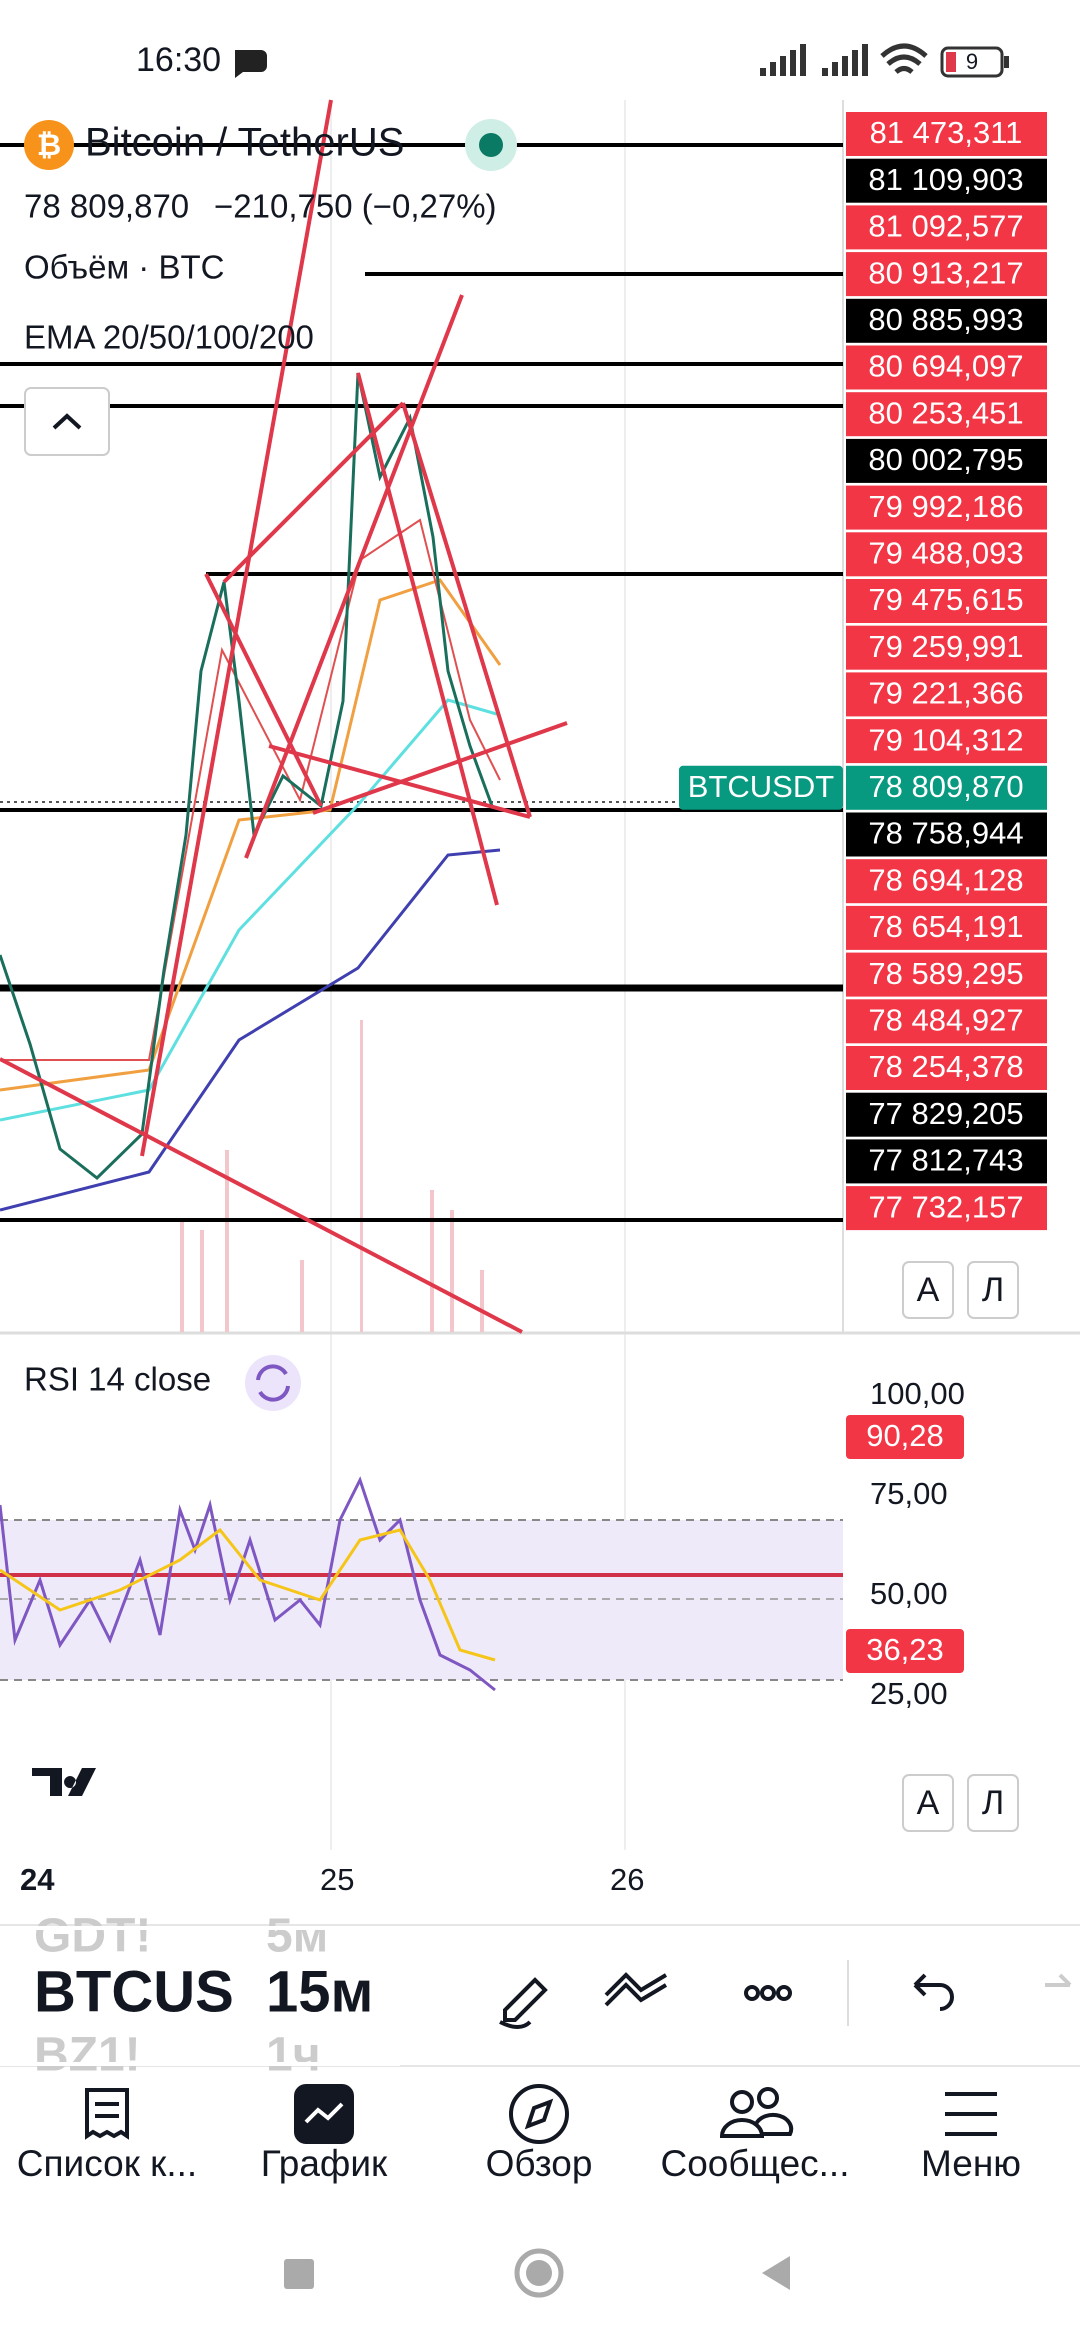 The height and width of the screenshot is (2340, 1080). I want to click on signal-icons, so click(814, 60).